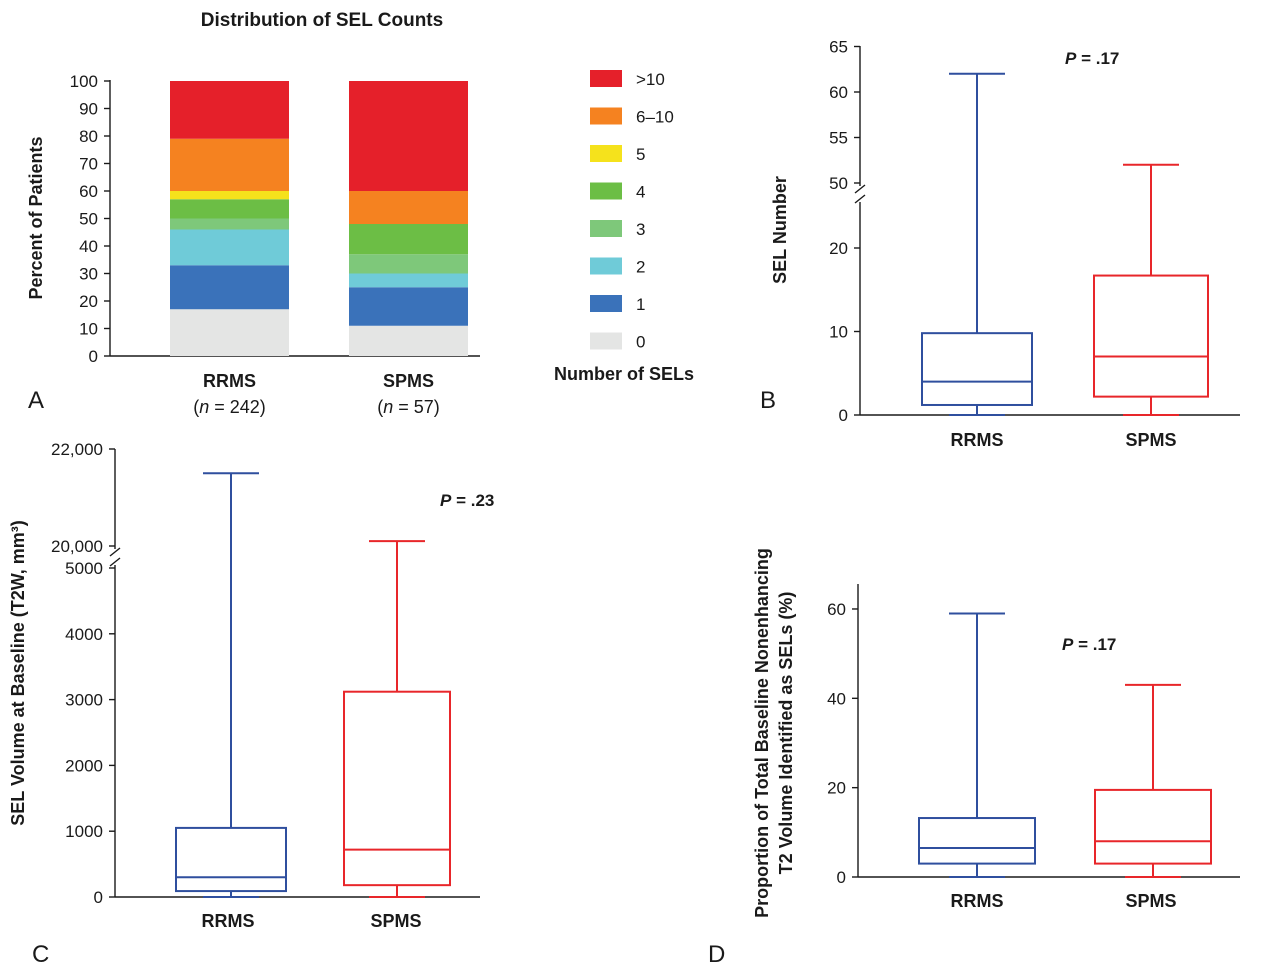  I want to click on panel-a-legend-title: Number of SELs, so click(624, 374).